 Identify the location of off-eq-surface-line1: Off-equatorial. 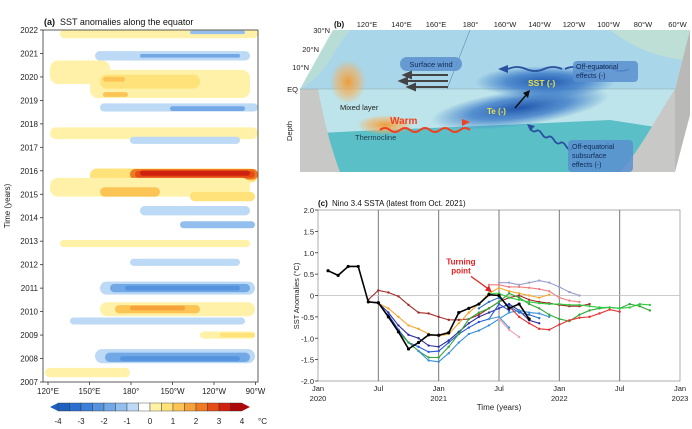
(597, 67).